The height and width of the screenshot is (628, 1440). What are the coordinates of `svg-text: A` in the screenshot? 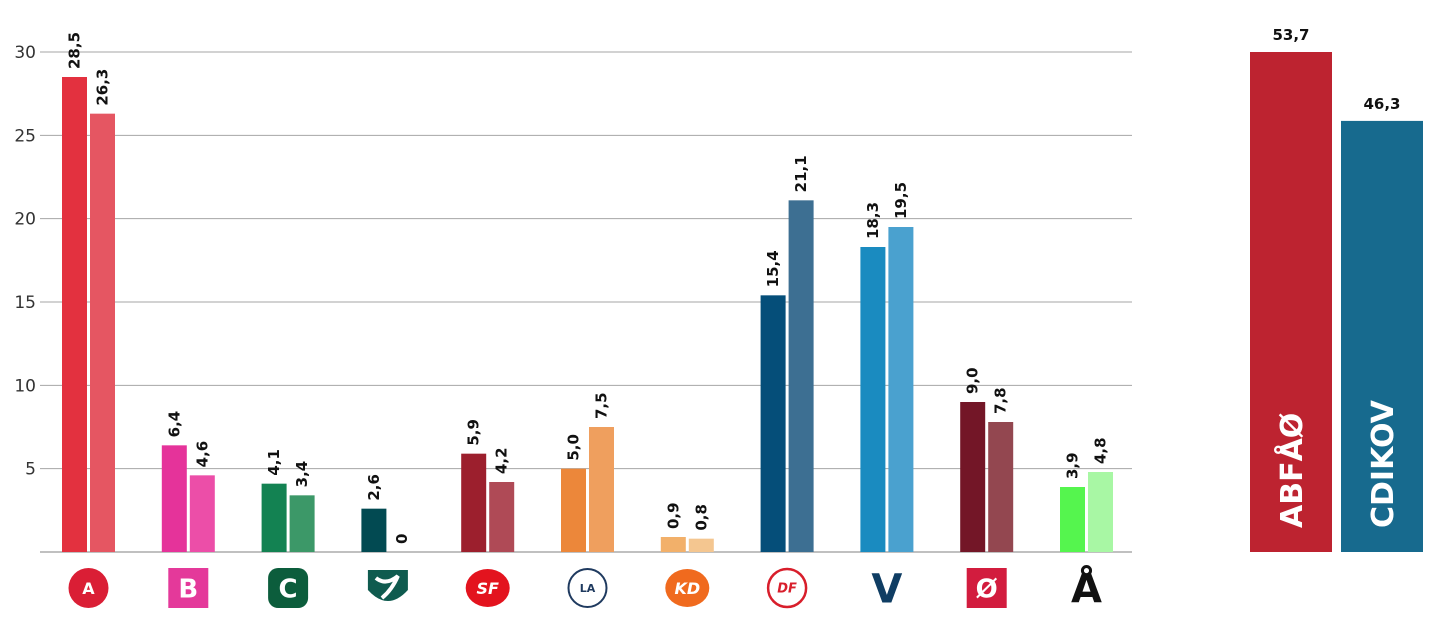 It's located at (88, 588).